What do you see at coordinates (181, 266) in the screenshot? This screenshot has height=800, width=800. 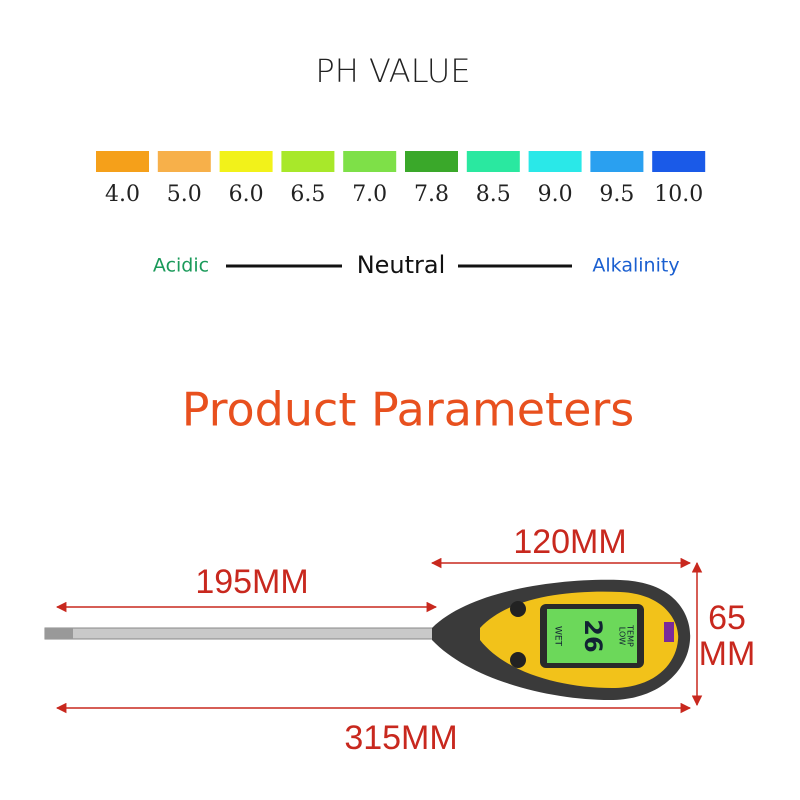 I see `acidic-label: Acidic` at bounding box center [181, 266].